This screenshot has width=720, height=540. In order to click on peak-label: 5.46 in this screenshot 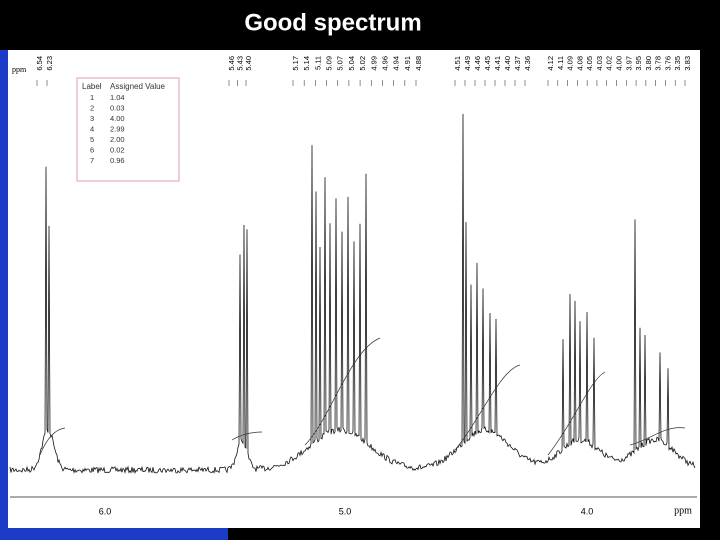, I will do `click(231, 63)`.